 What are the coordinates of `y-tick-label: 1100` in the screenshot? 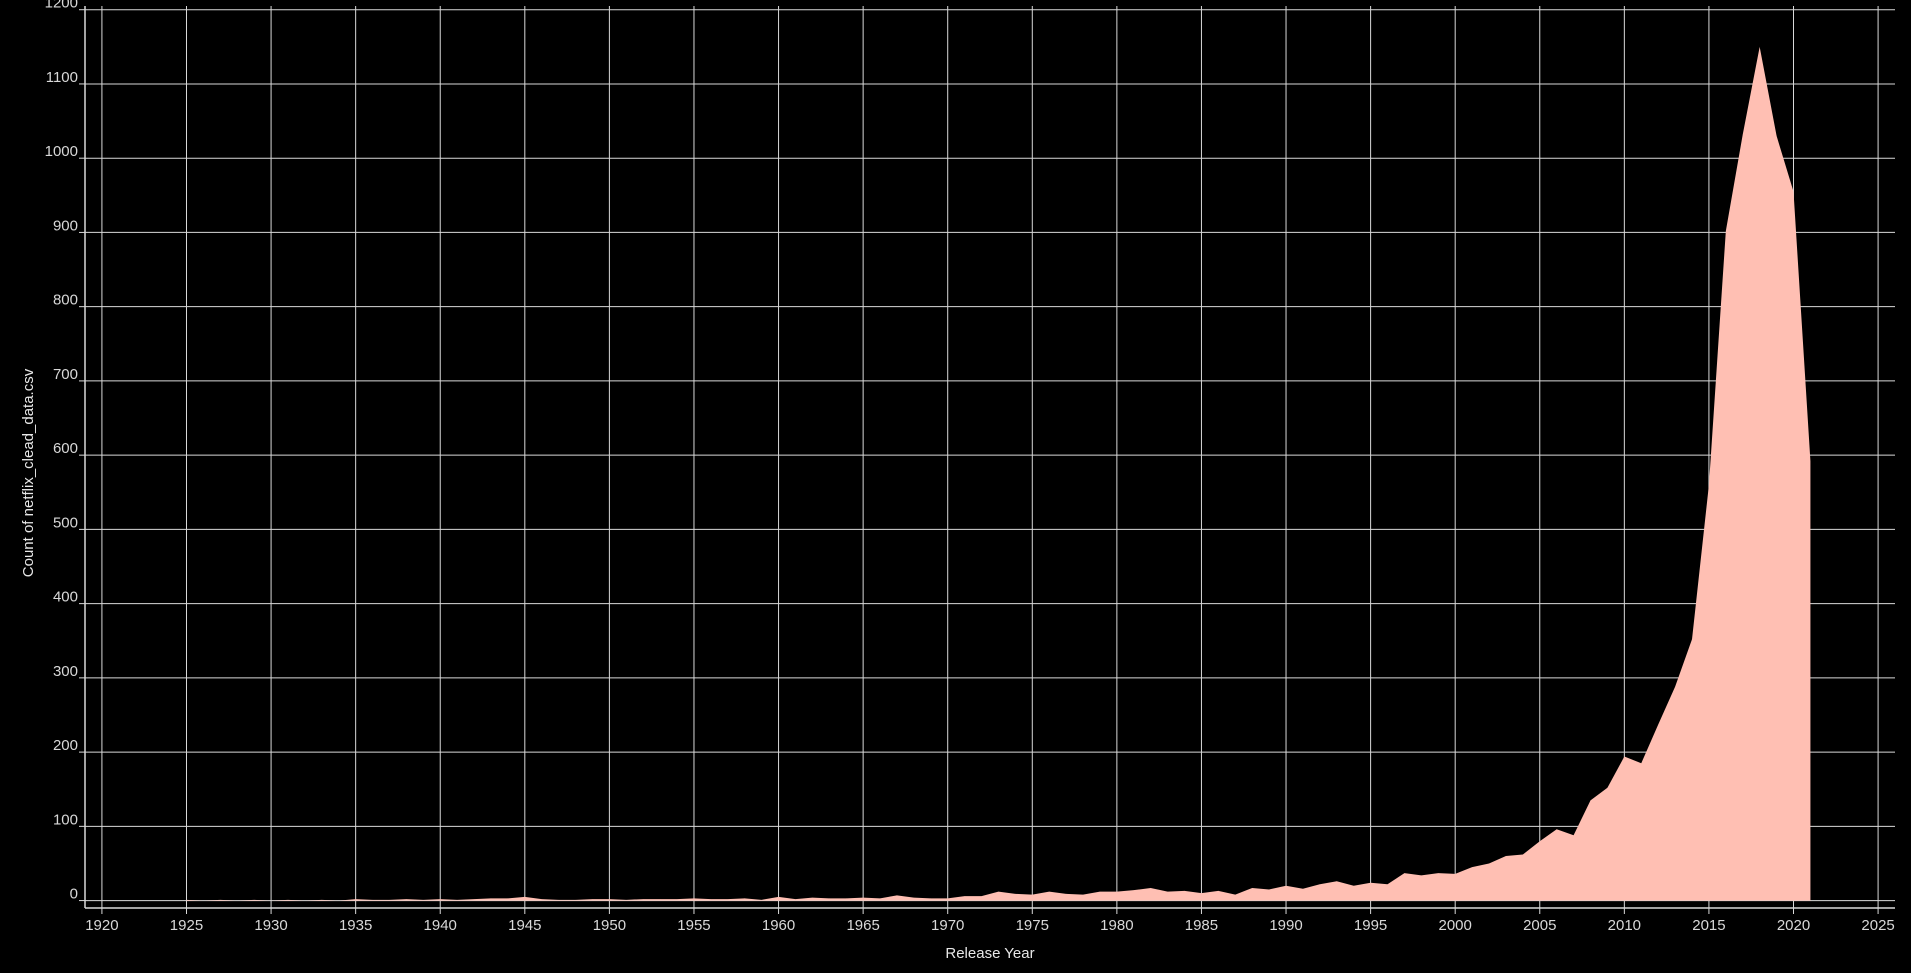 It's located at (62, 77).